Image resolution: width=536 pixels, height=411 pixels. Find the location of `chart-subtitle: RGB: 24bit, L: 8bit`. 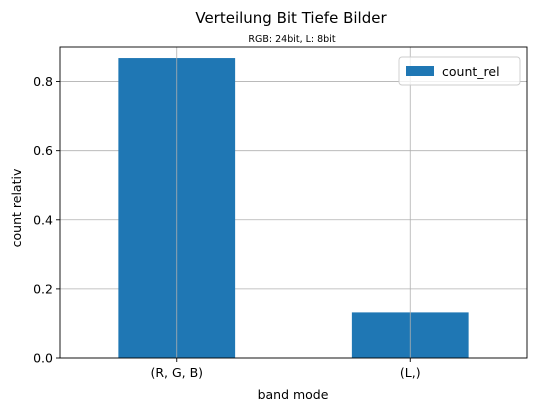

chart-subtitle: RGB: 24bit, L: 8bit is located at coordinates (291, 39).